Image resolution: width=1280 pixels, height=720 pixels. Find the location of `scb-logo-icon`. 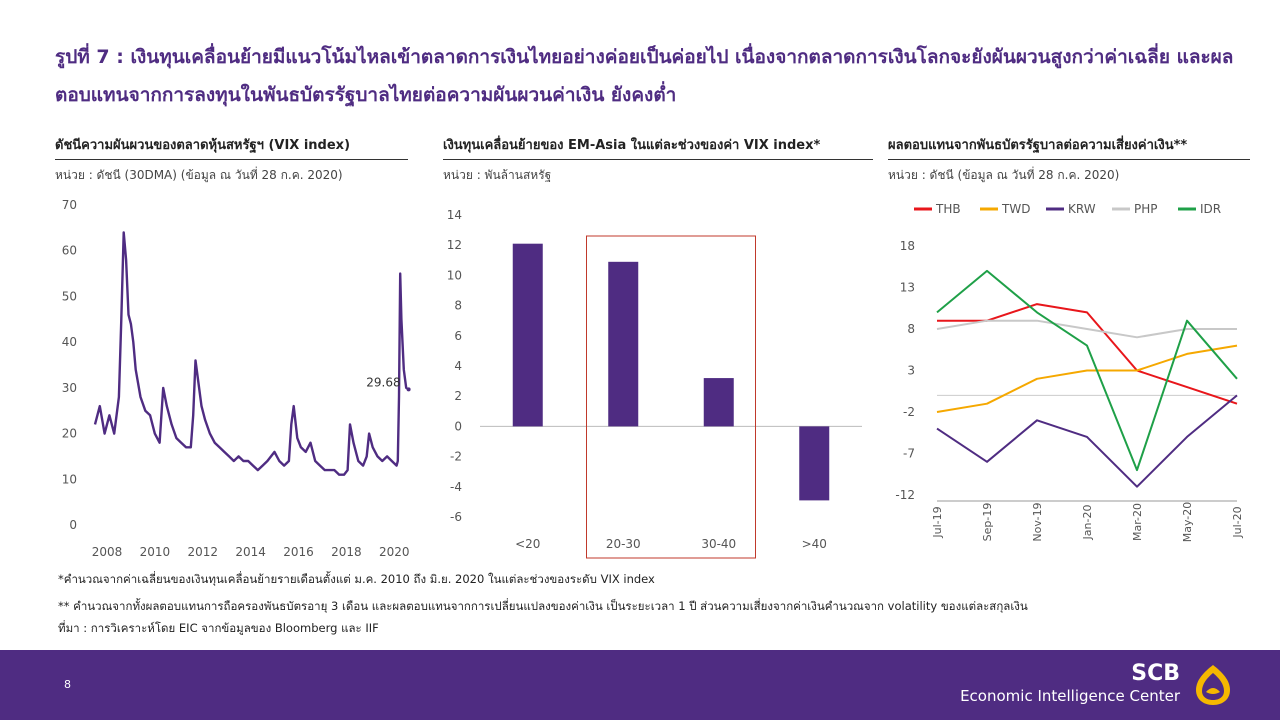

scb-logo-icon is located at coordinates (1213, 685).